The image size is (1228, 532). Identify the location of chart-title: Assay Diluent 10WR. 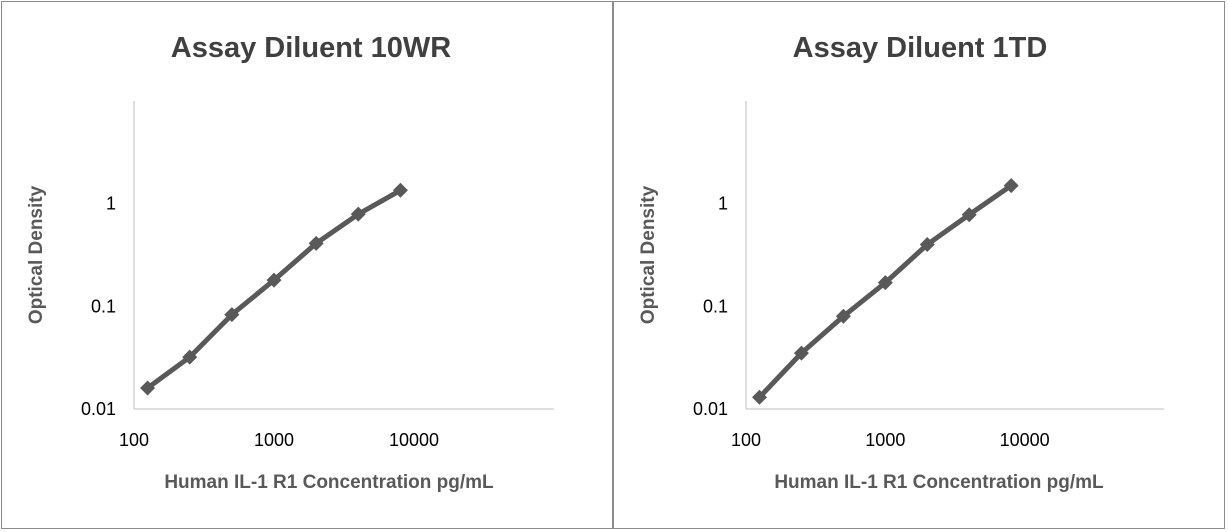
(311, 48).